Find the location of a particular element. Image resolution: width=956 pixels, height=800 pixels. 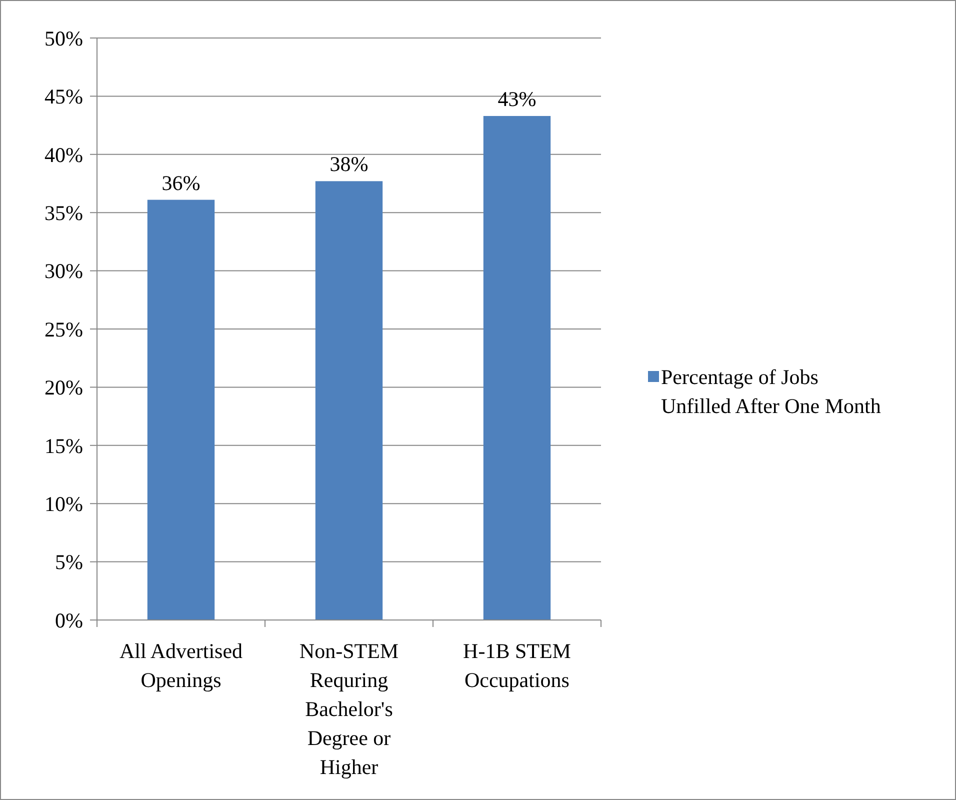

y-tick-label: 25% is located at coordinates (63, 329).